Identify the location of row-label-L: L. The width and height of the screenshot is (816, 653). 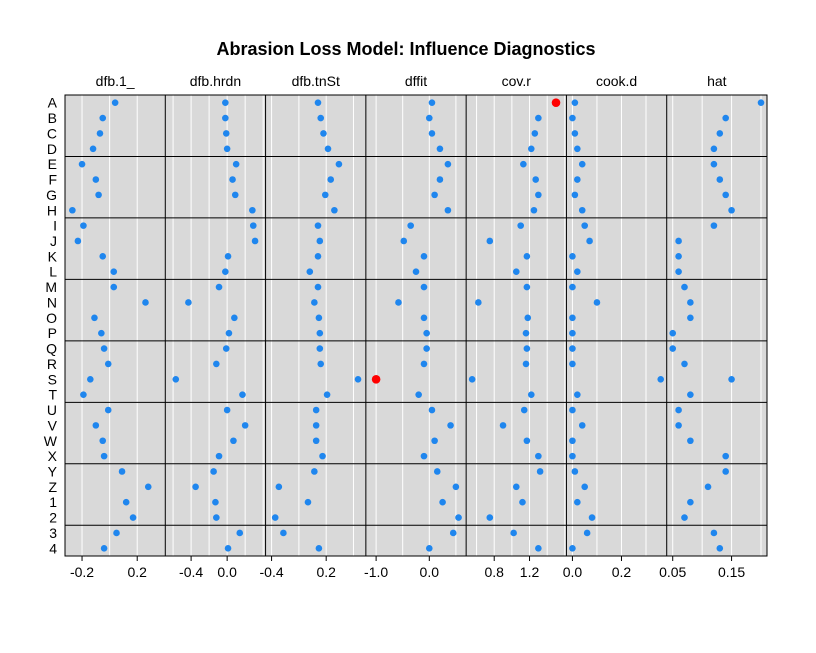
(53, 272).